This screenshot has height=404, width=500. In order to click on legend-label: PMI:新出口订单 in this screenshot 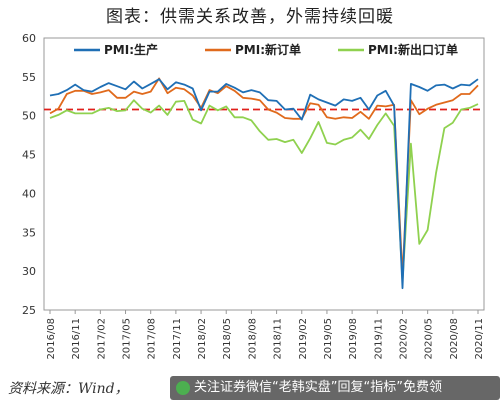, I will do `click(413, 49)`.